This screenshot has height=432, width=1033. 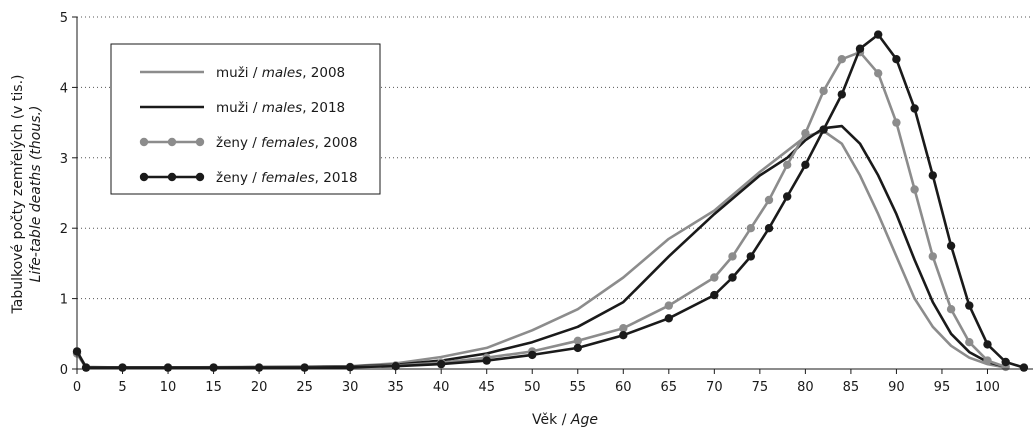 I want to click on legend-item-3-label: ženy / females, 2008, so click(x=287, y=143).